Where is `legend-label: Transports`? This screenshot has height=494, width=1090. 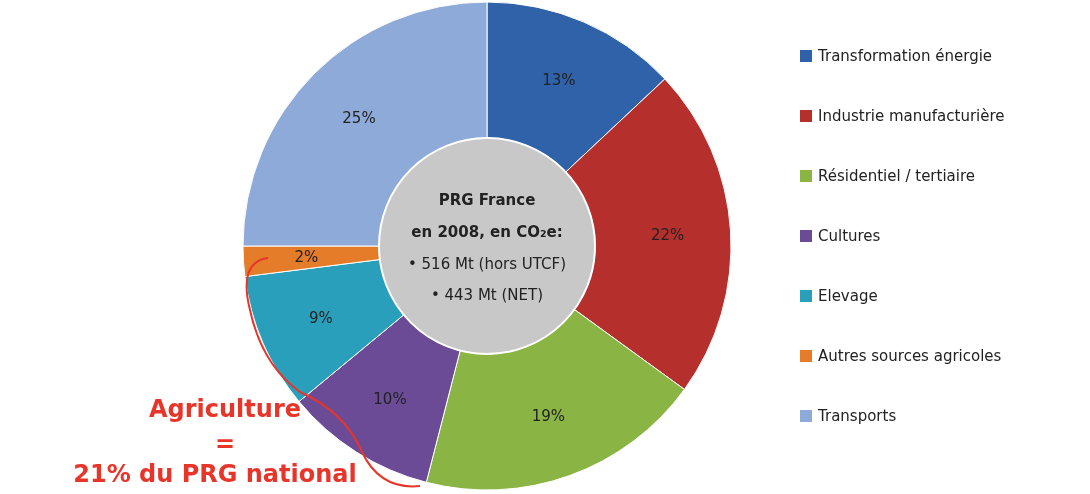 legend-label: Transports is located at coordinates (857, 416).